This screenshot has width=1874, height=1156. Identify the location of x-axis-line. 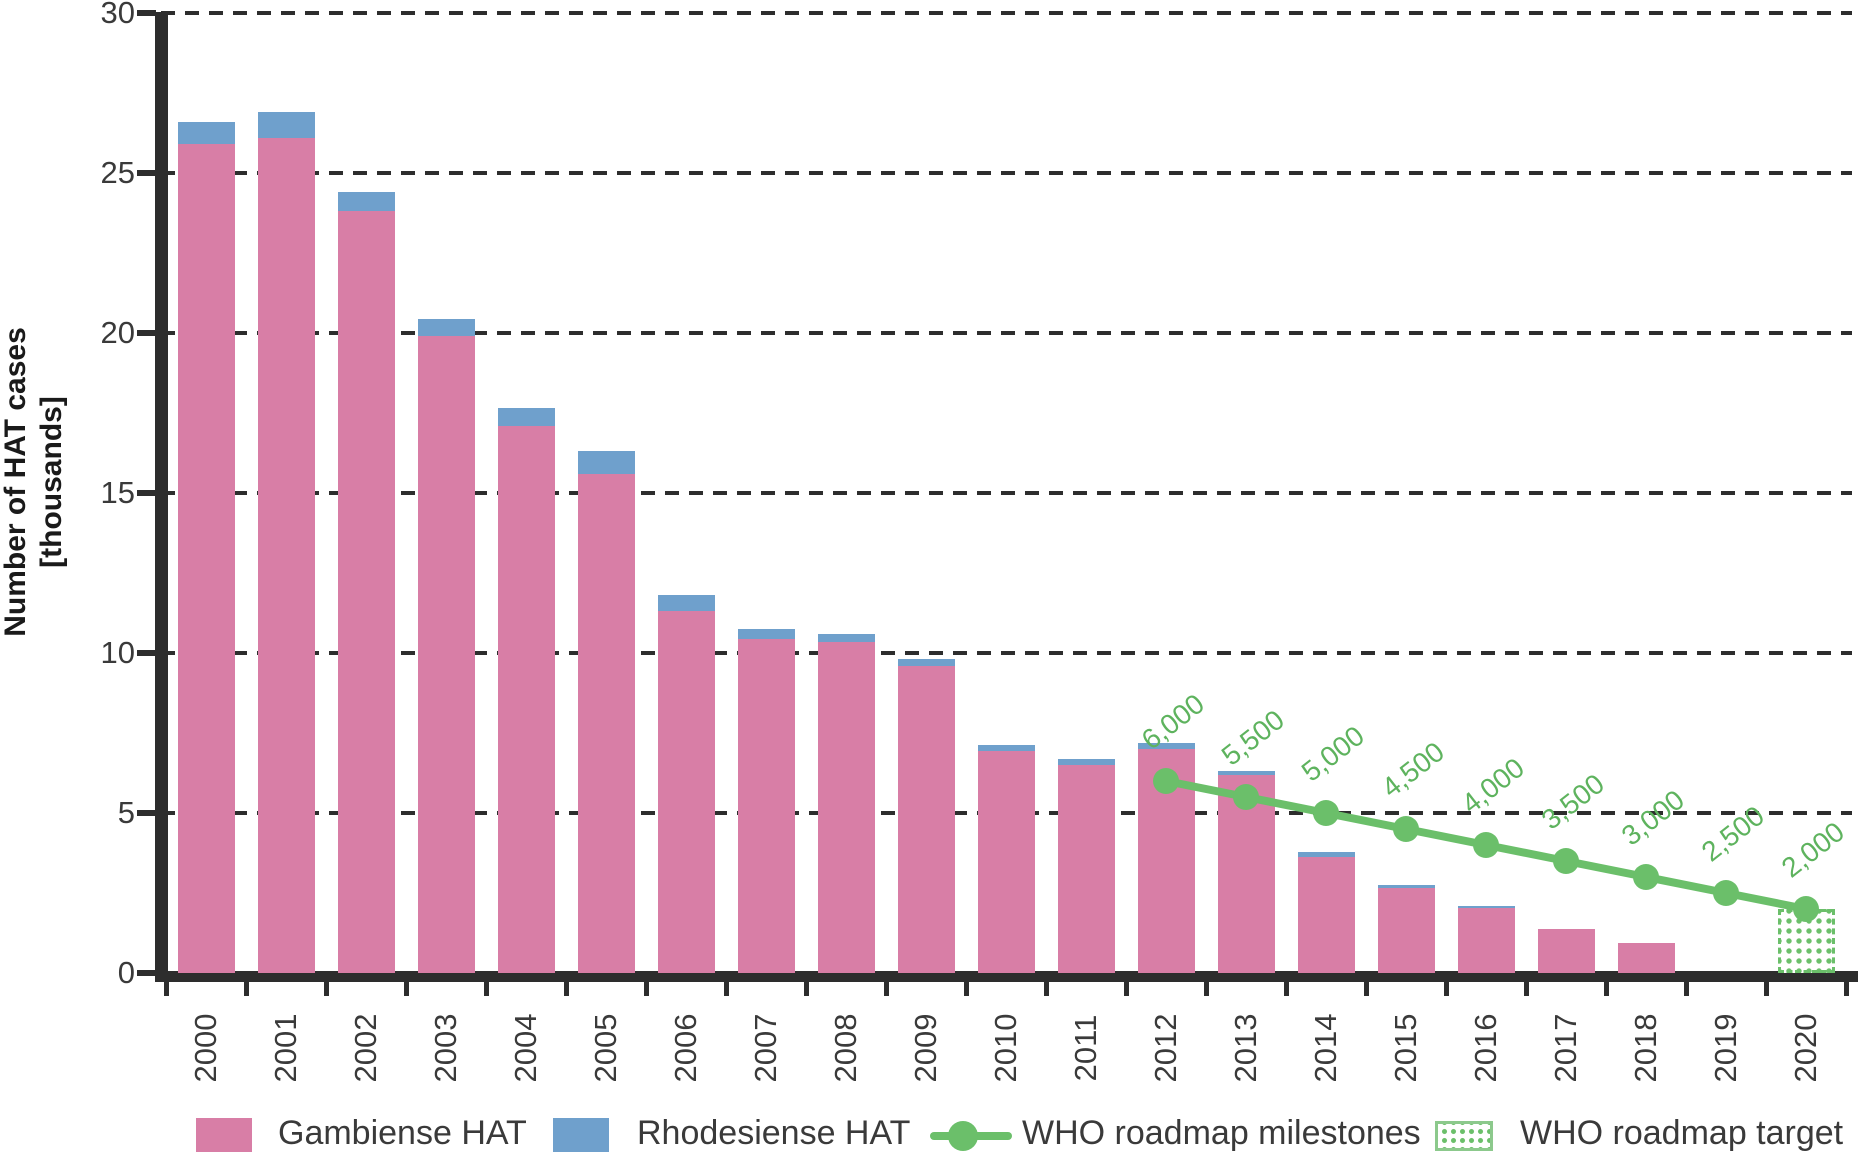
(1006, 976).